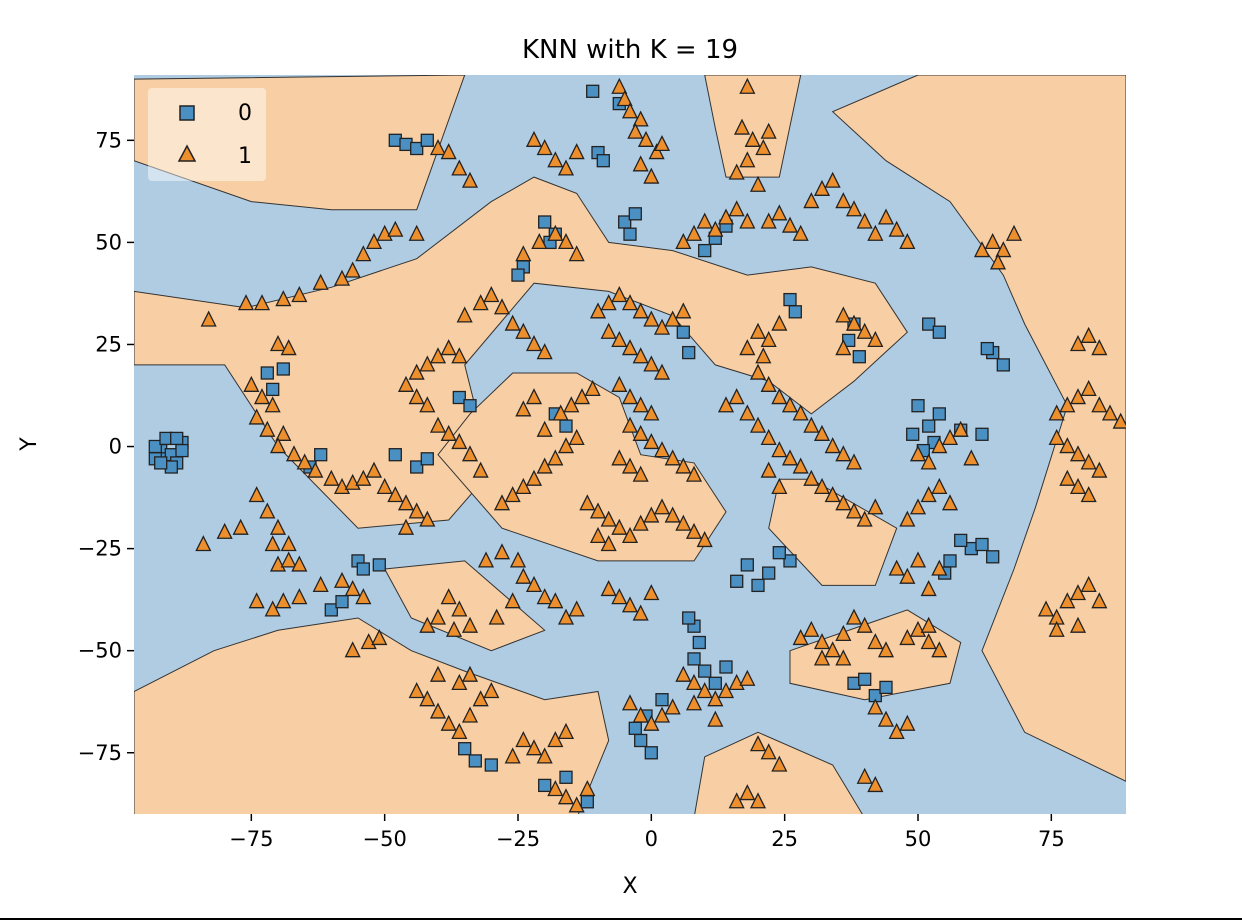 This screenshot has height=922, width=1242. What do you see at coordinates (108, 242) in the screenshot?
I see `y-tick-label: 50` at bounding box center [108, 242].